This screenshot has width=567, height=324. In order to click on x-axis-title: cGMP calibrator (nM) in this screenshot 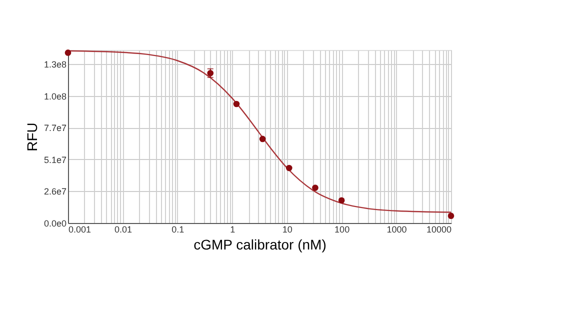, I will do `click(260, 244)`.